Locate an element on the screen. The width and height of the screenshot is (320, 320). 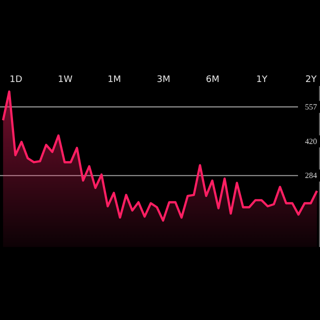
y-tick-label: 420 is located at coordinates (311, 141).